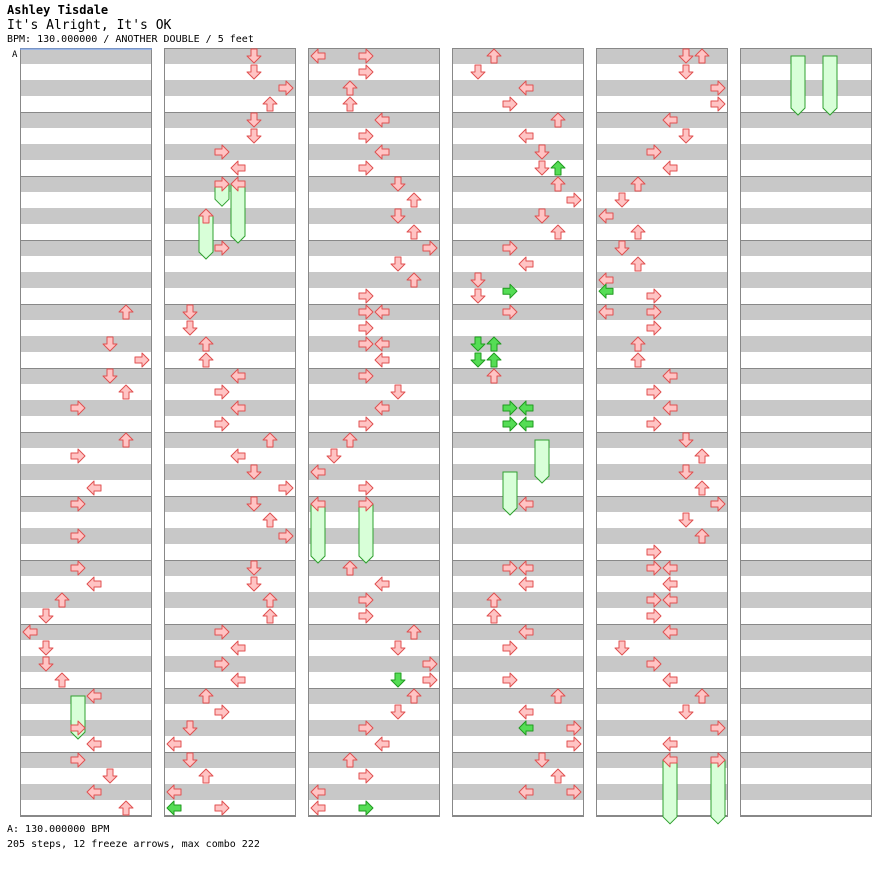 The width and height of the screenshot is (896, 876). What do you see at coordinates (82, 54) in the screenshot?
I see `bpm-marker: A` at bounding box center [82, 54].